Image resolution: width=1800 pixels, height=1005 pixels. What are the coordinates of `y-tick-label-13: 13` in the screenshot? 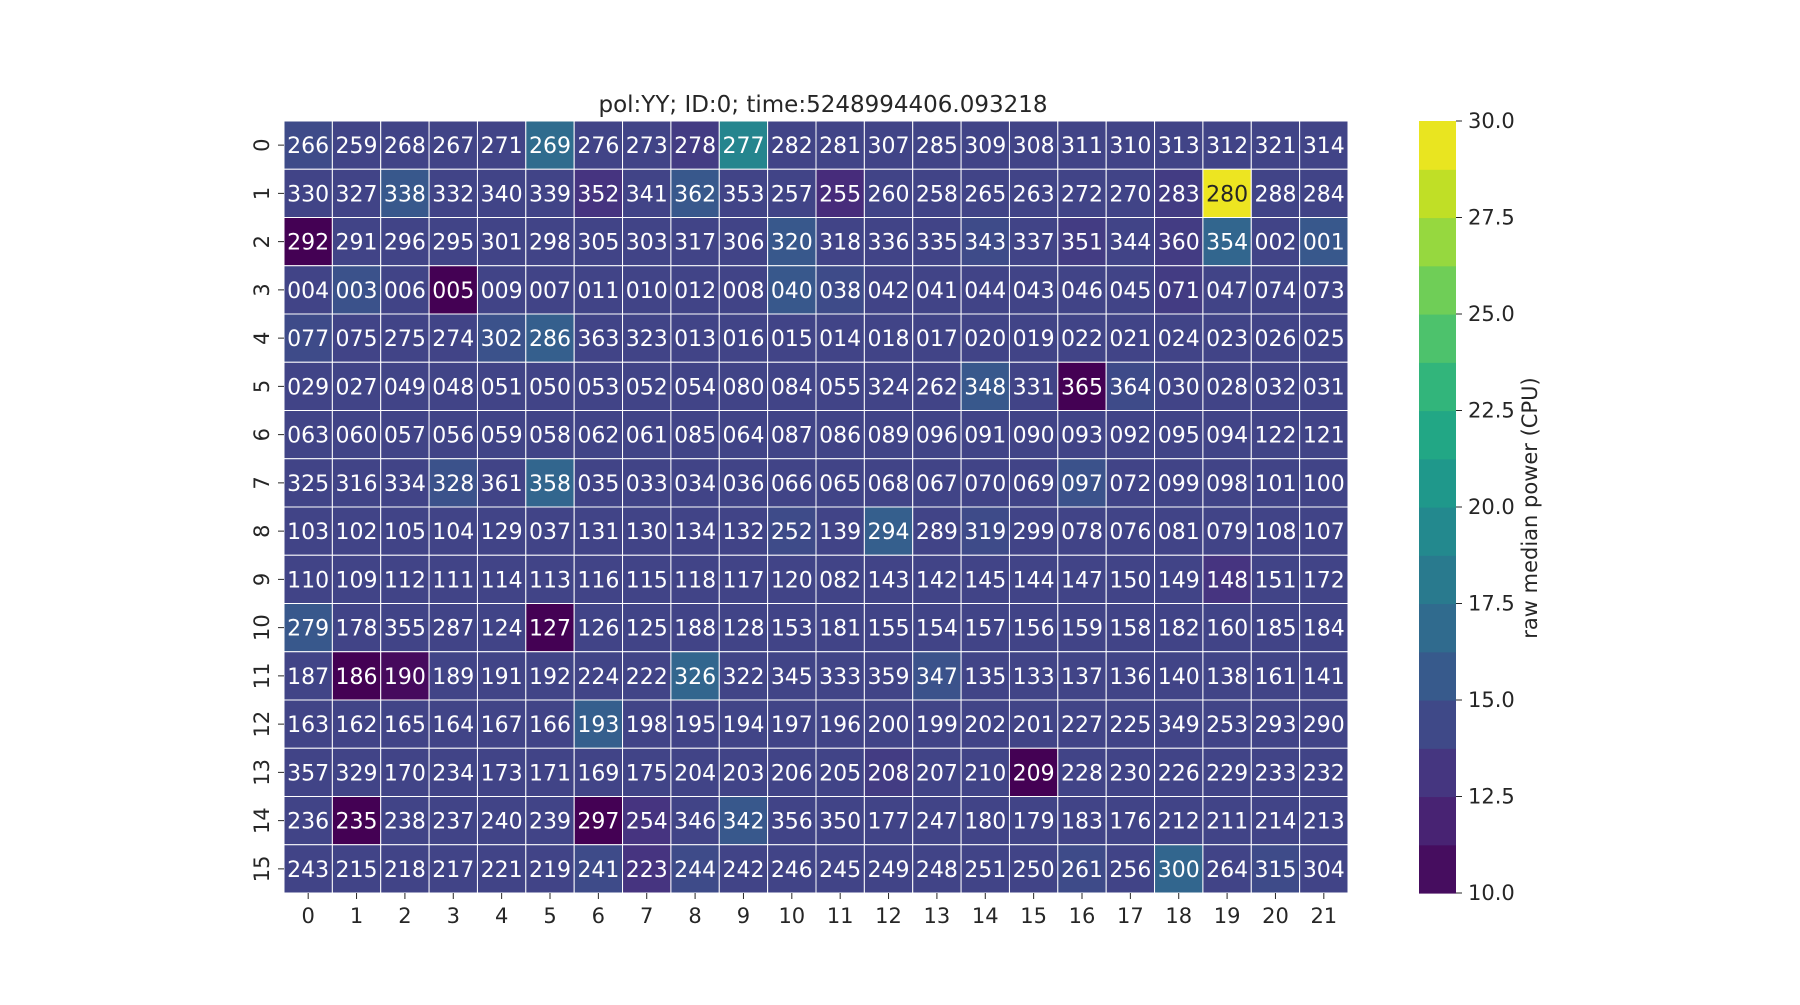 It's located at (262, 772).